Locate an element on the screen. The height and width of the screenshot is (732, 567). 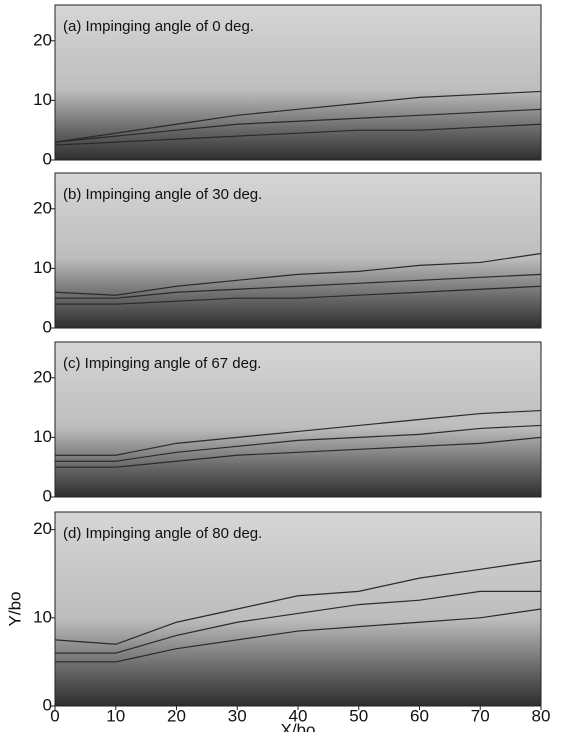
x-axis-label: X/bo is located at coordinates (298, 726).